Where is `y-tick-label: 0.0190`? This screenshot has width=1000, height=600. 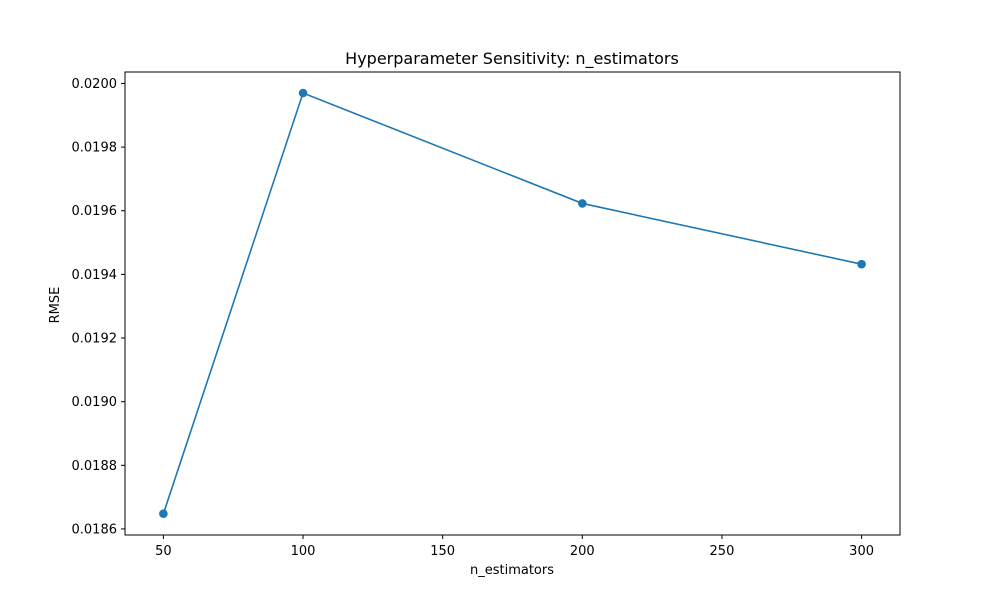
y-tick-label: 0.0190 is located at coordinates (95, 402).